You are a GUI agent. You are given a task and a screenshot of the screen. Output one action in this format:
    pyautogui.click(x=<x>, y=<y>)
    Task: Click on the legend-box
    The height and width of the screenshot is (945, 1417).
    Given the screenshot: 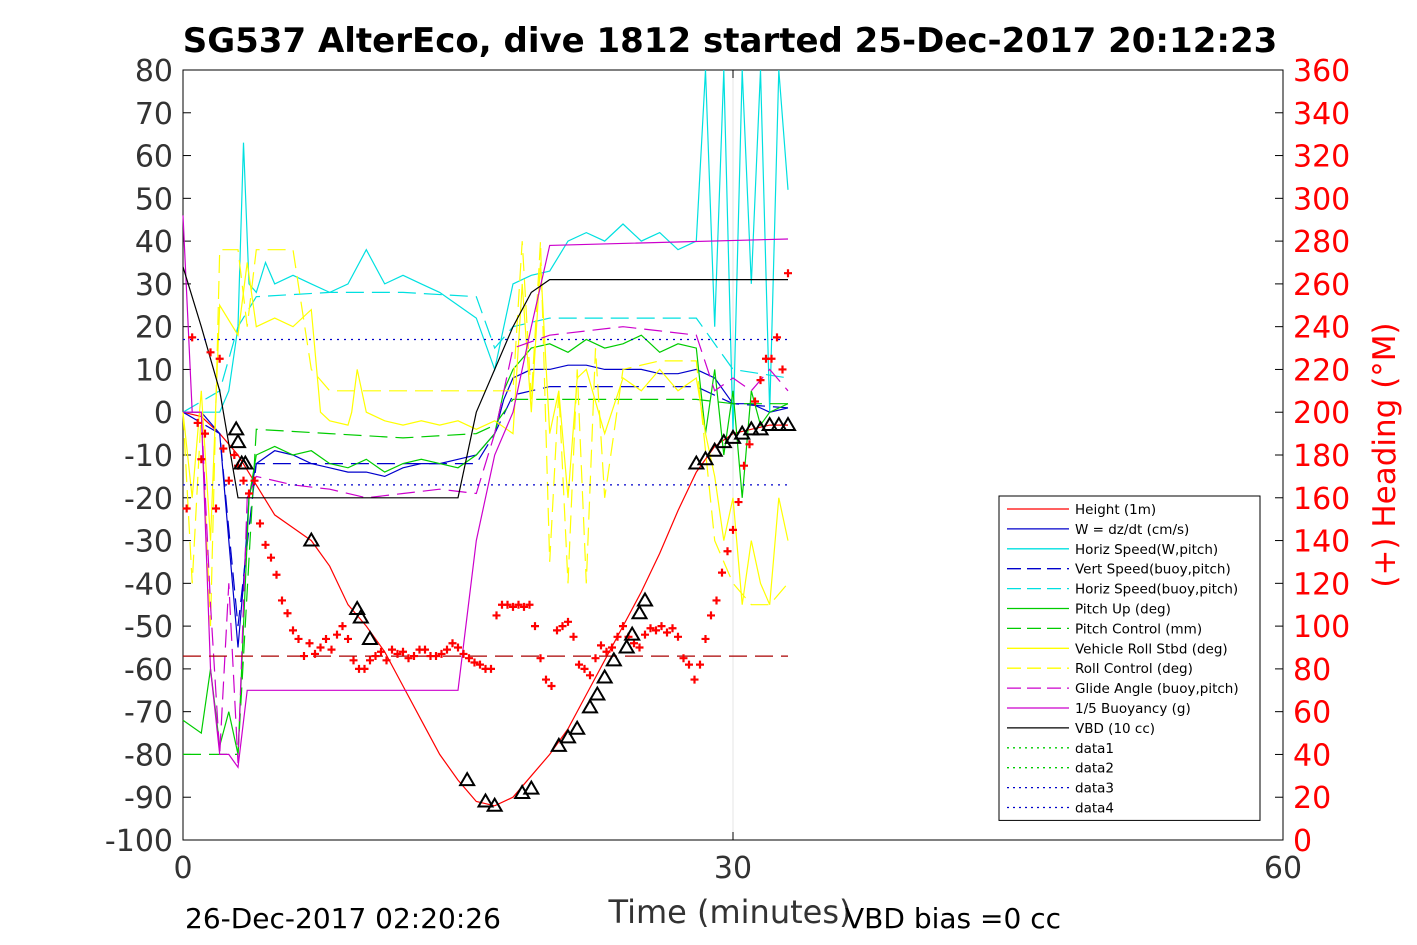 What is the action you would take?
    pyautogui.click(x=1129, y=658)
    